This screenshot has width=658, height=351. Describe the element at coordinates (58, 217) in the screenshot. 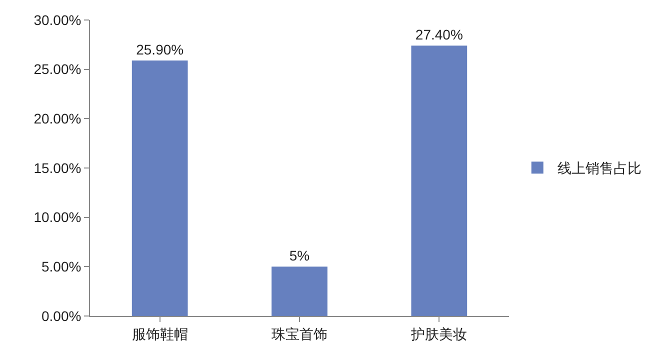

I see `y-tick-label: 10.00%` at that location.